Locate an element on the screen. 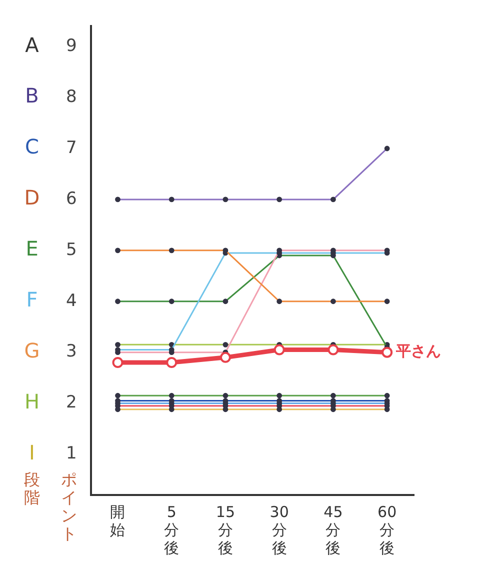 This screenshot has width=492, height=569. y-tick-label: 5 is located at coordinates (71, 250).